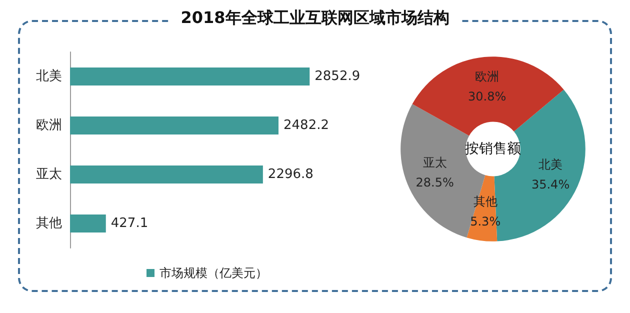 Image resolution: width=630 pixels, height=313 pixels. I want to click on legend-label: 市场规模（亿美元）, so click(214, 273).